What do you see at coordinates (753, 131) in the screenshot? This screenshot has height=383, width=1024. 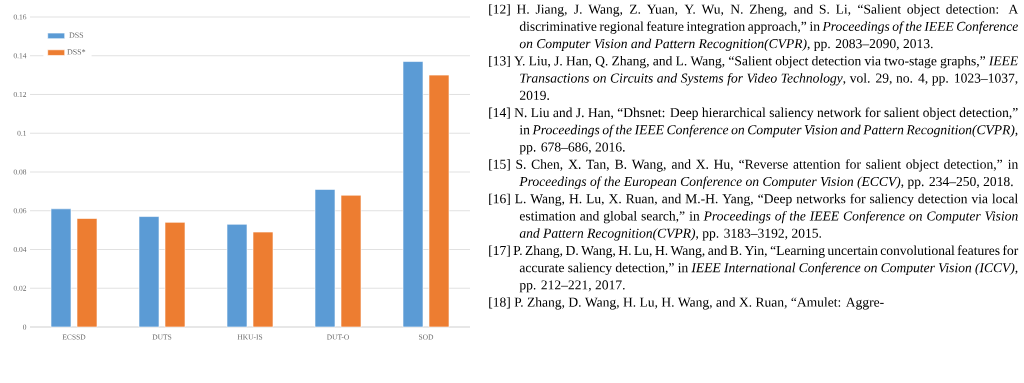 I see `text: [14] N. Liu and J. Han, “Dhsnet: Deep hierarchical saliency network for salient object detection,” in Proceedings of the IEEE Conference on Computer Vision and Pattern Recognition(CVPR), pp. 678–686, 2016.` at bounding box center [753, 131].